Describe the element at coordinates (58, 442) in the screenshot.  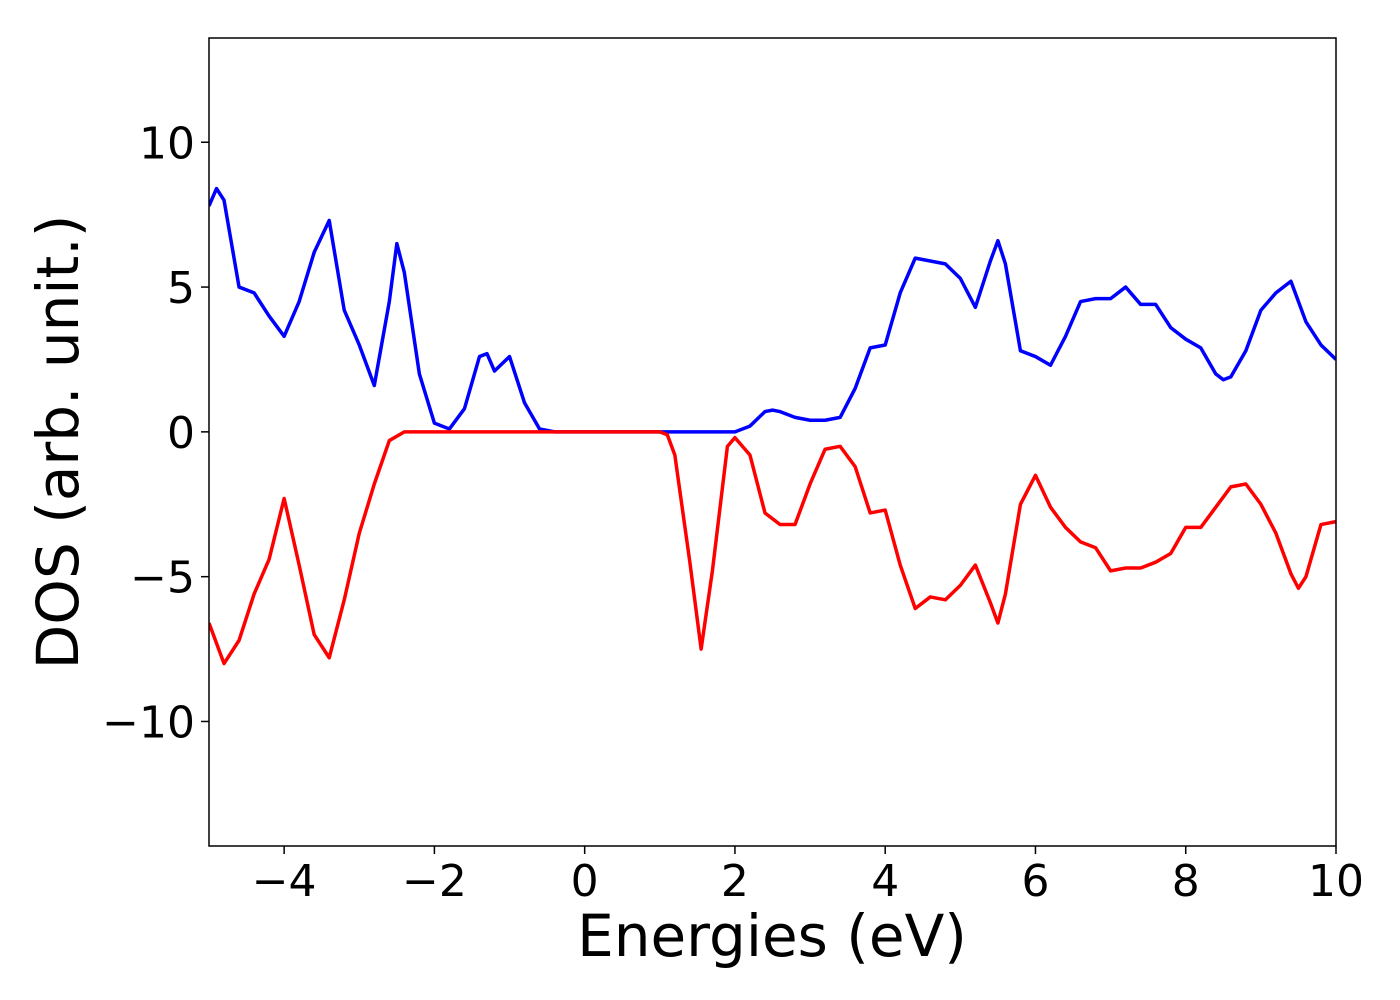
I see `y-axis-label: DOS (arb. unit.)` at that location.